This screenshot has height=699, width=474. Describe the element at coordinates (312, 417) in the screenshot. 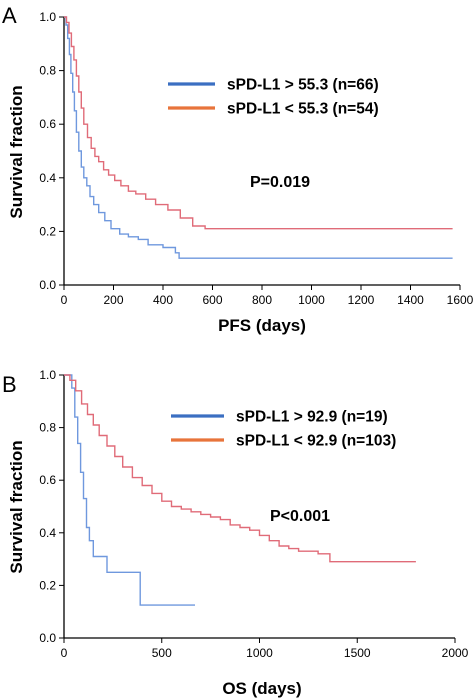

I see `panel-b-legend-label-1: sPD-L1 > 92.9 (n=19)` at that location.